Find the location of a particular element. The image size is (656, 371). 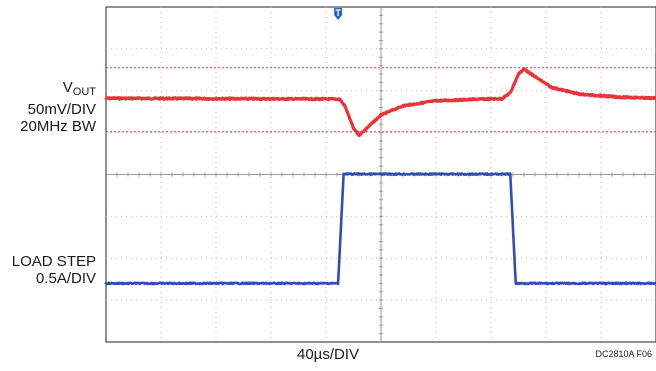

vout-label-subscript: OUT is located at coordinates (84, 92).